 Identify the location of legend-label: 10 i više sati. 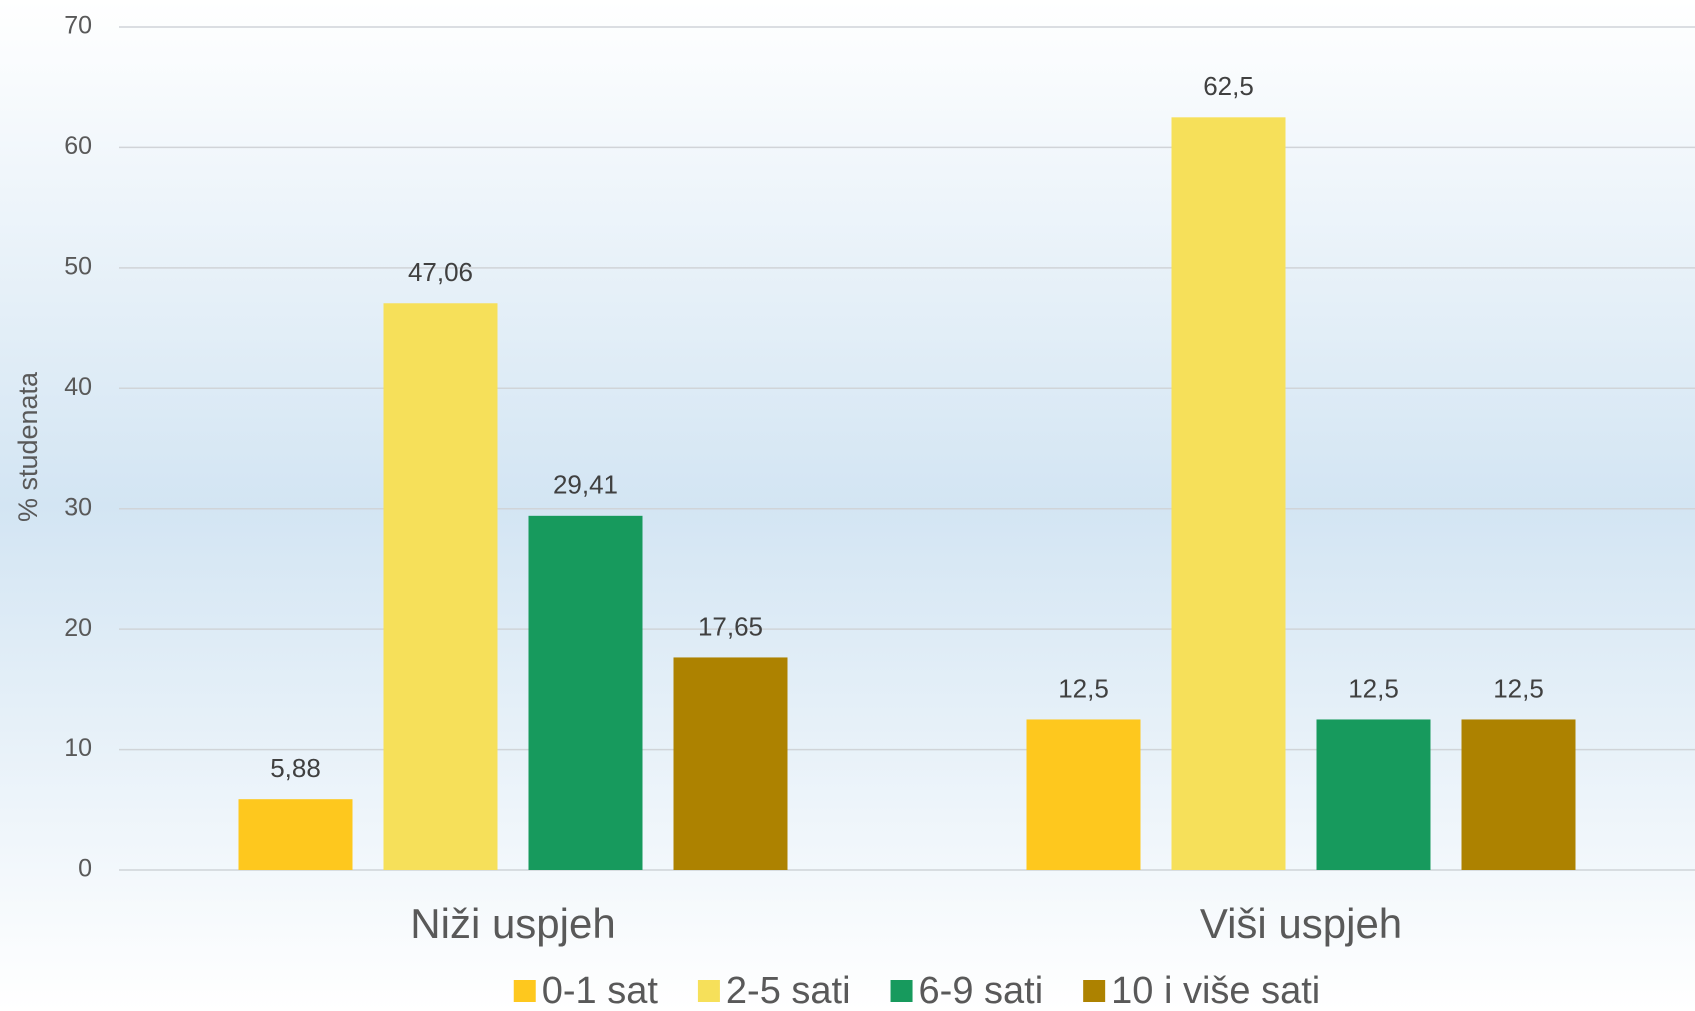
(1215, 990).